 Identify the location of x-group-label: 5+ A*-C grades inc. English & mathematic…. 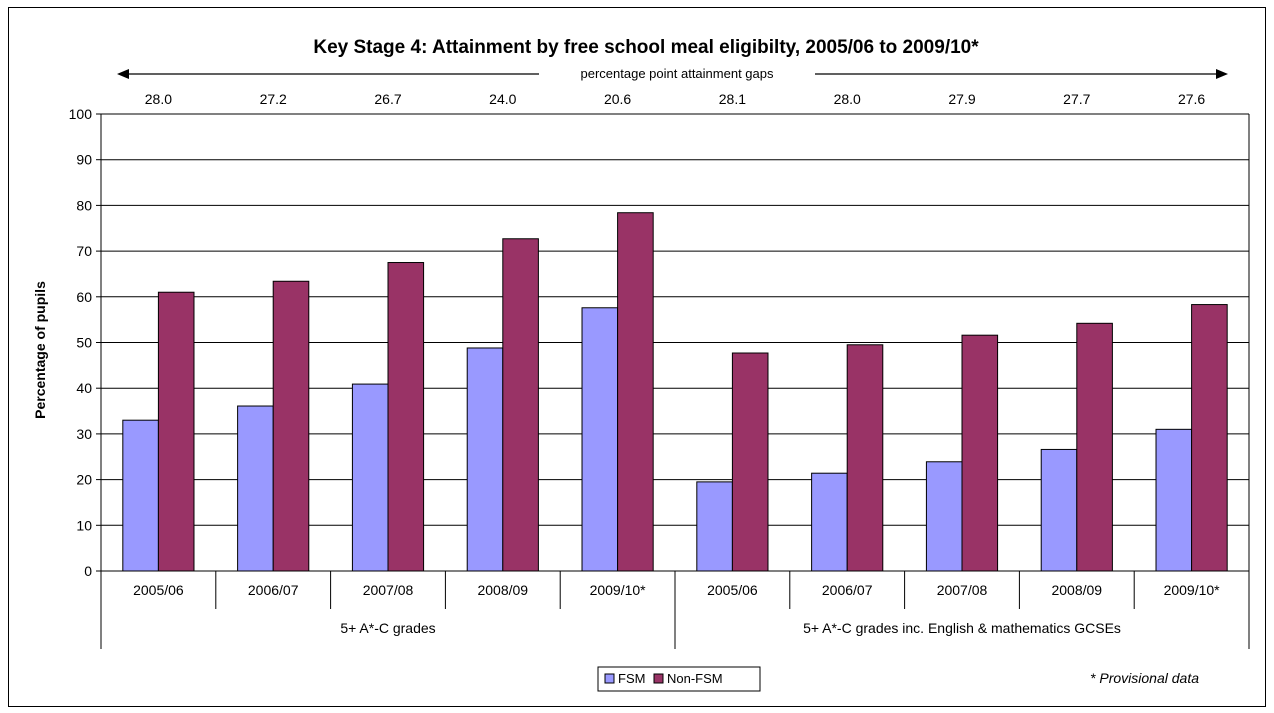
(962, 628).